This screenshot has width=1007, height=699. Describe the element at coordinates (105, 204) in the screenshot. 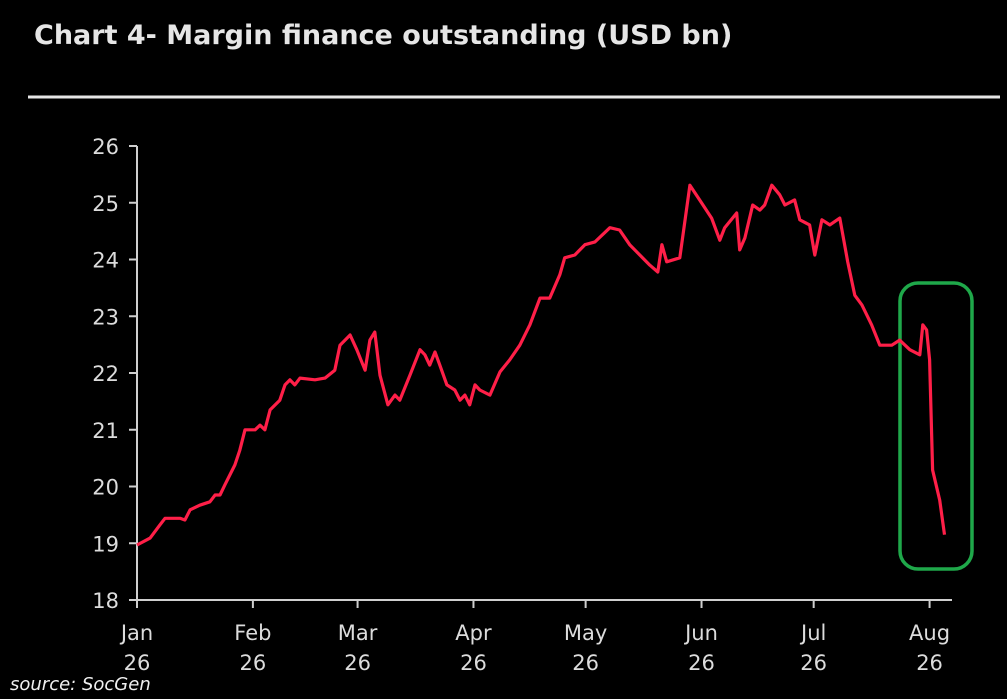

I see `y-tick-label: 25` at that location.